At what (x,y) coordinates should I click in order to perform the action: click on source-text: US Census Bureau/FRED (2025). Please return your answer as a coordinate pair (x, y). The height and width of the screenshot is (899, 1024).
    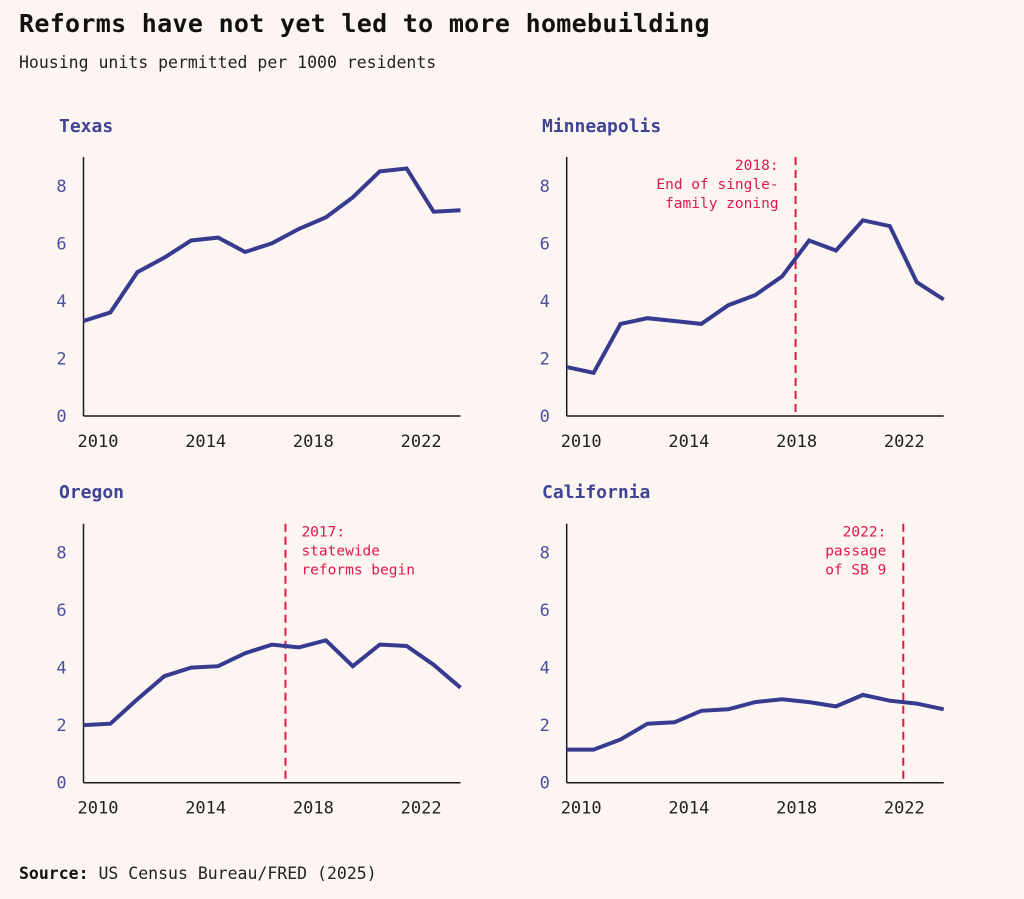
    Looking at the image, I should click on (232, 873).